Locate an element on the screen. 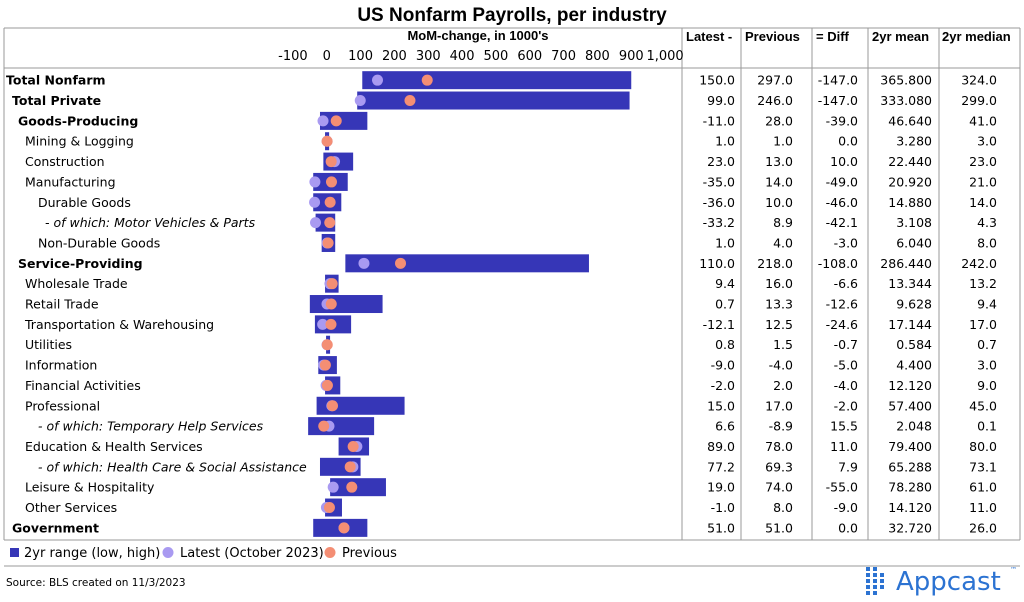 Image resolution: width=1024 pixels, height=602 pixels. table-cell: 14.120 is located at coordinates (910, 507).